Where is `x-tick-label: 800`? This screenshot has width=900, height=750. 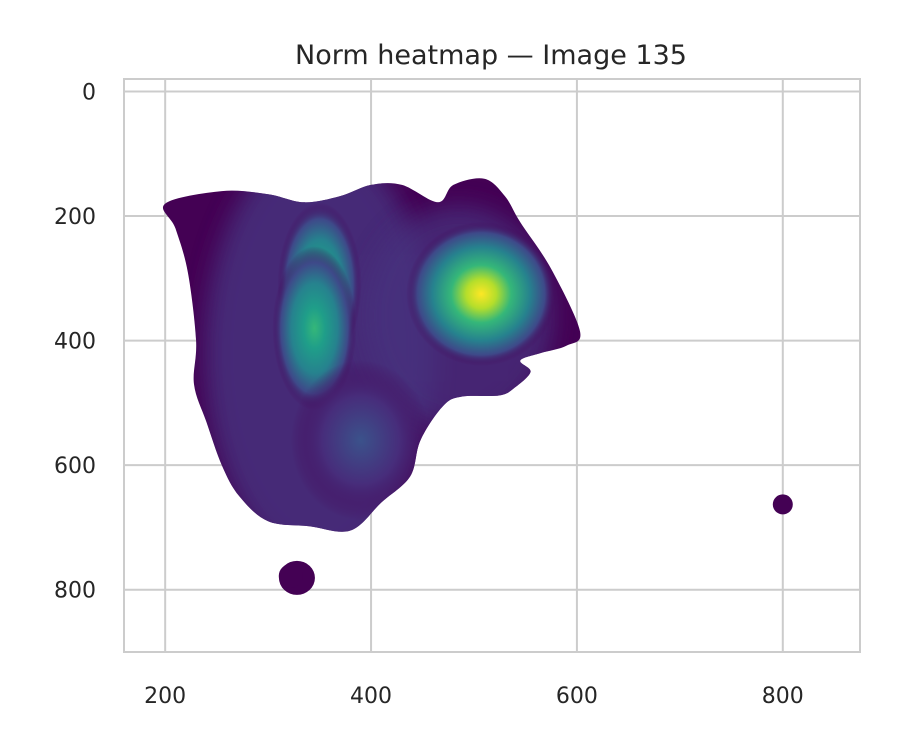
x-tick-label: 800 is located at coordinates (783, 696).